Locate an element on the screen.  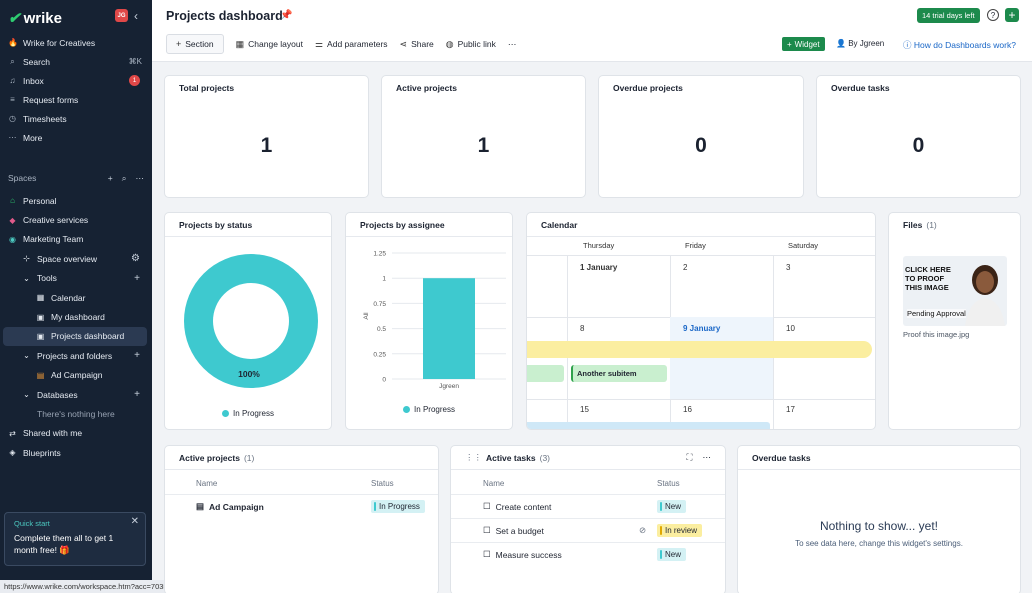
add-tool-icon: + is located at coordinates (137, 278).